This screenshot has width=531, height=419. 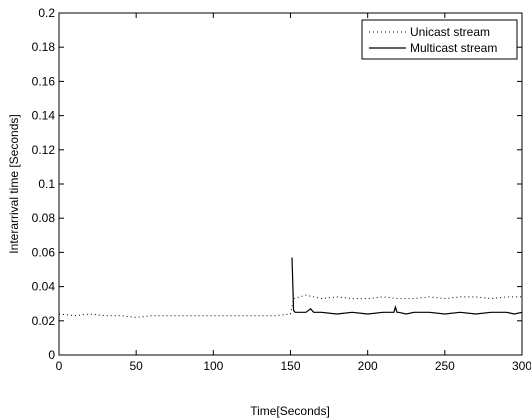 What do you see at coordinates (44, 116) in the screenshot?
I see `y-tick-label: 0.14` at bounding box center [44, 116].